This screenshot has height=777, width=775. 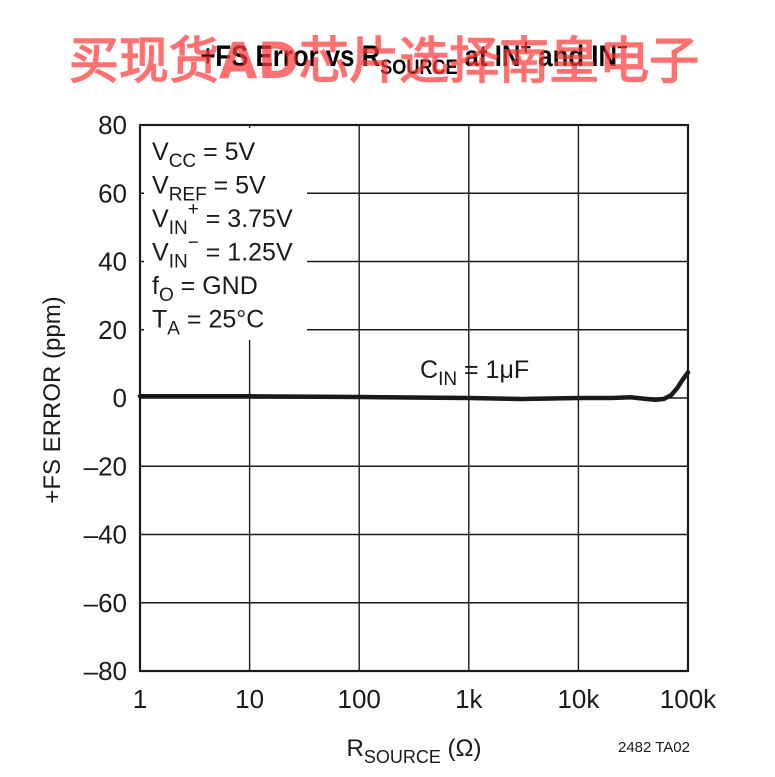 I want to click on y-tick-label: –20, so click(x=105, y=466).